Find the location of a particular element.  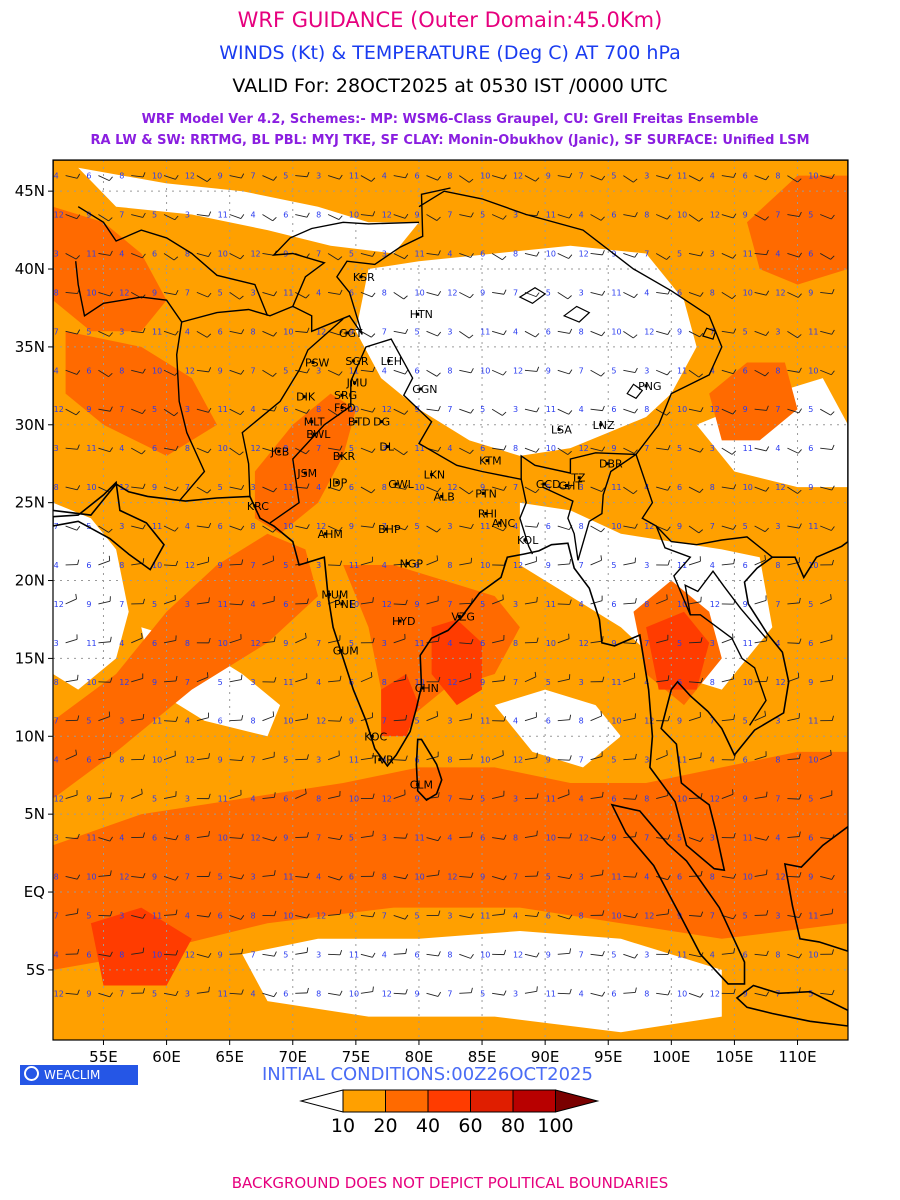

station-label: PSW is located at coordinates (317, 362).